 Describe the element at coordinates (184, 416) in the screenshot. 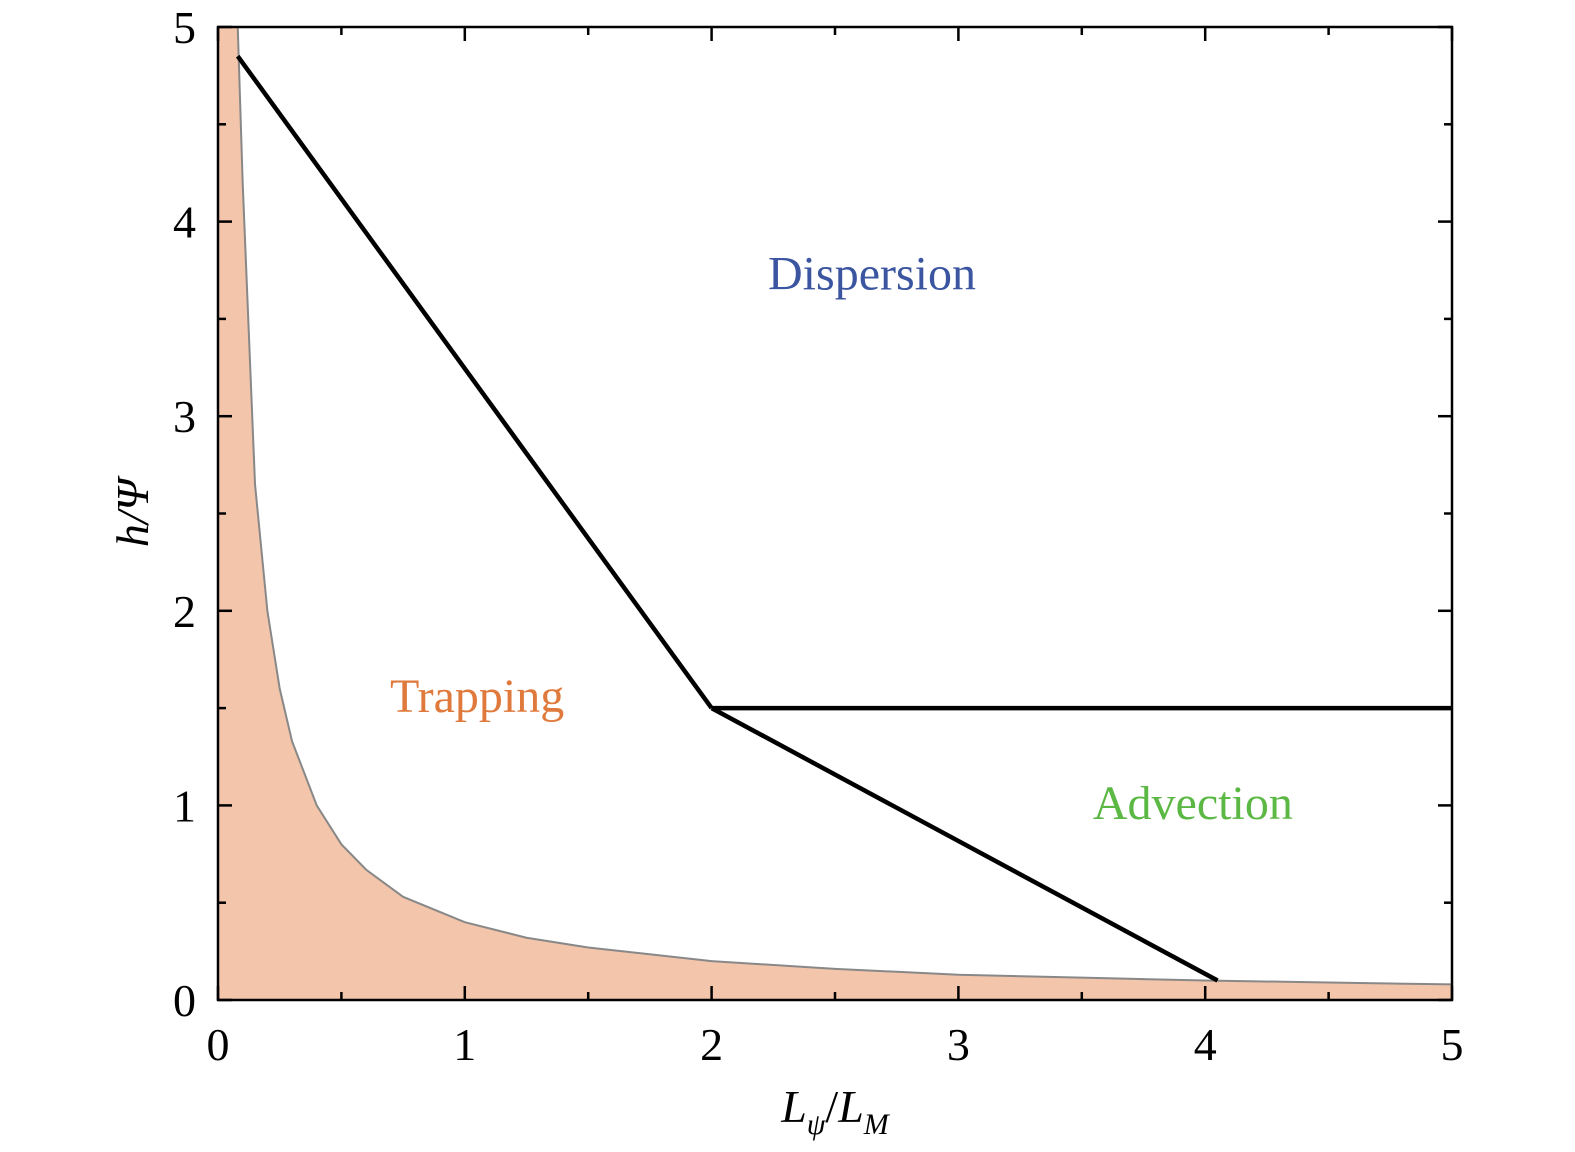

I see `y-tick-label: 3` at that location.